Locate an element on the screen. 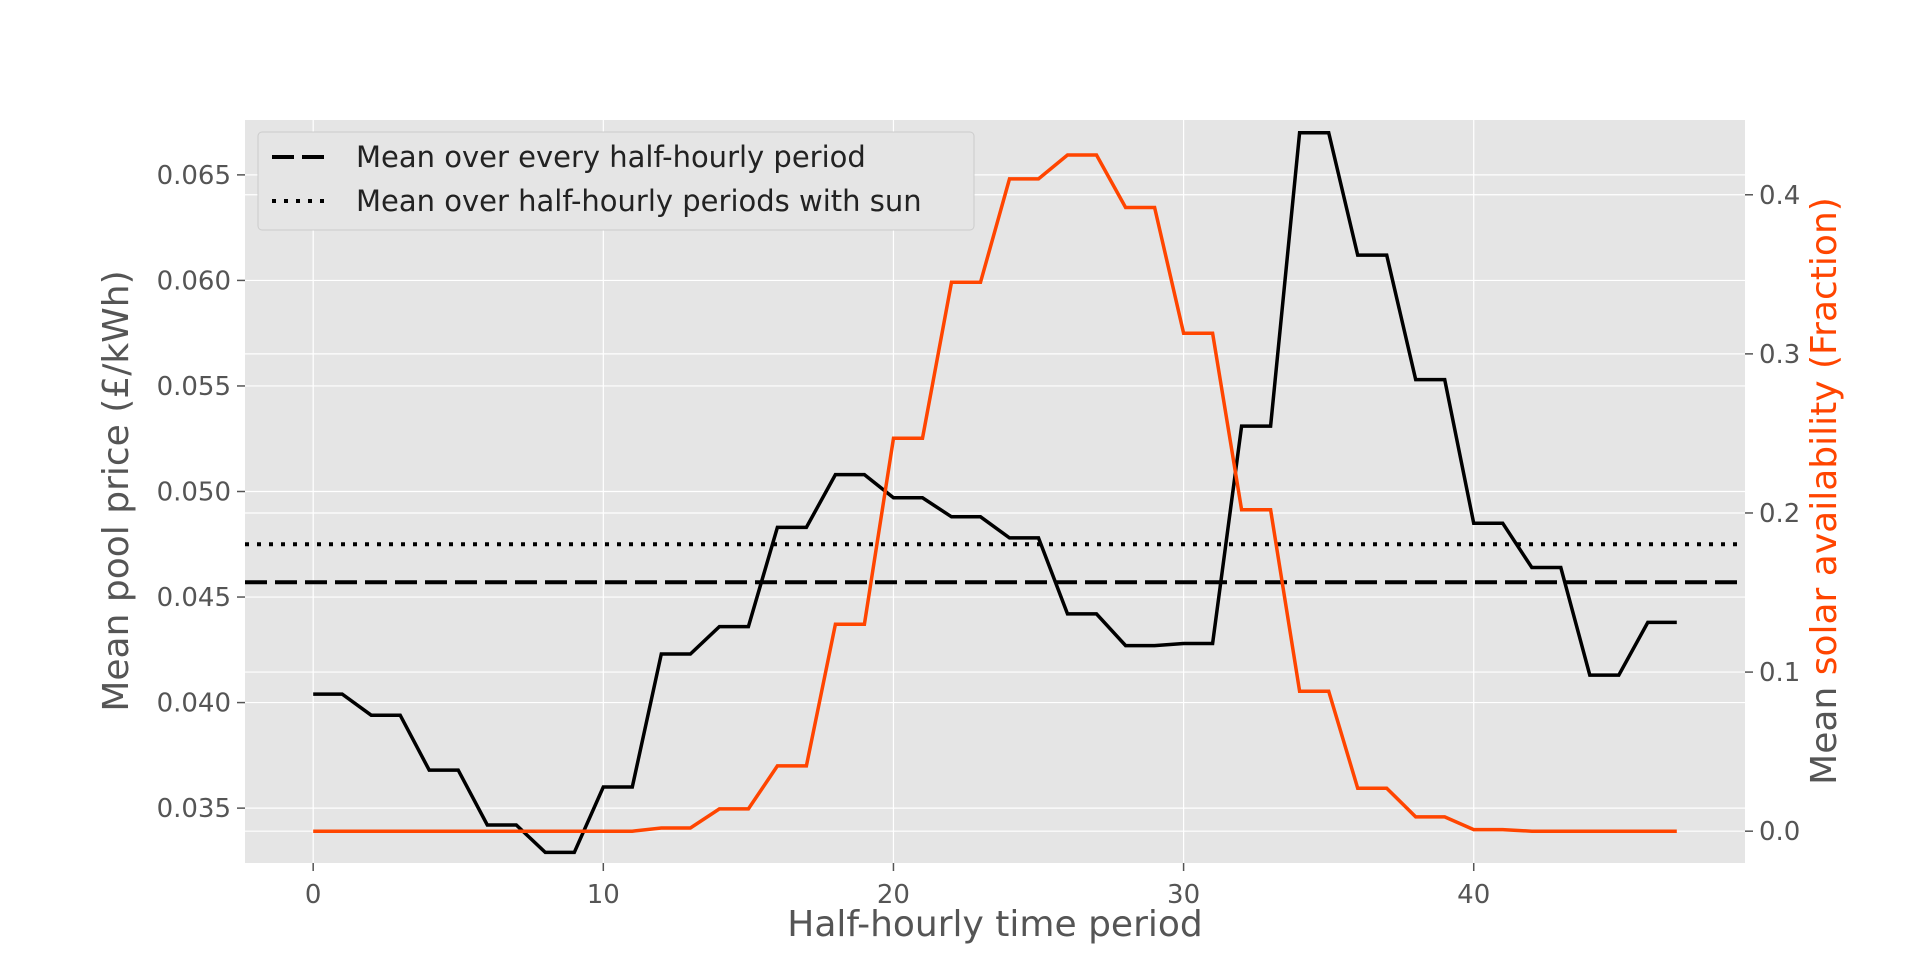 The width and height of the screenshot is (1920, 963). y-left-tick-label: 0.035 is located at coordinates (194, 809).